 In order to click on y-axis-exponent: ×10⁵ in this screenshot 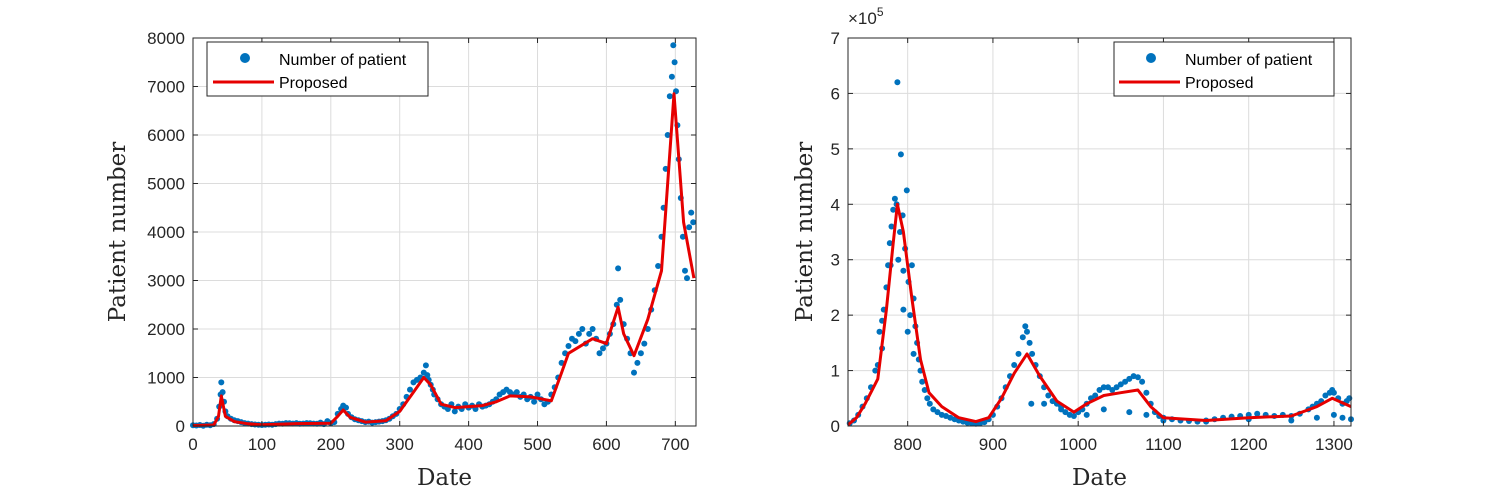, I will do `click(866, 16)`.